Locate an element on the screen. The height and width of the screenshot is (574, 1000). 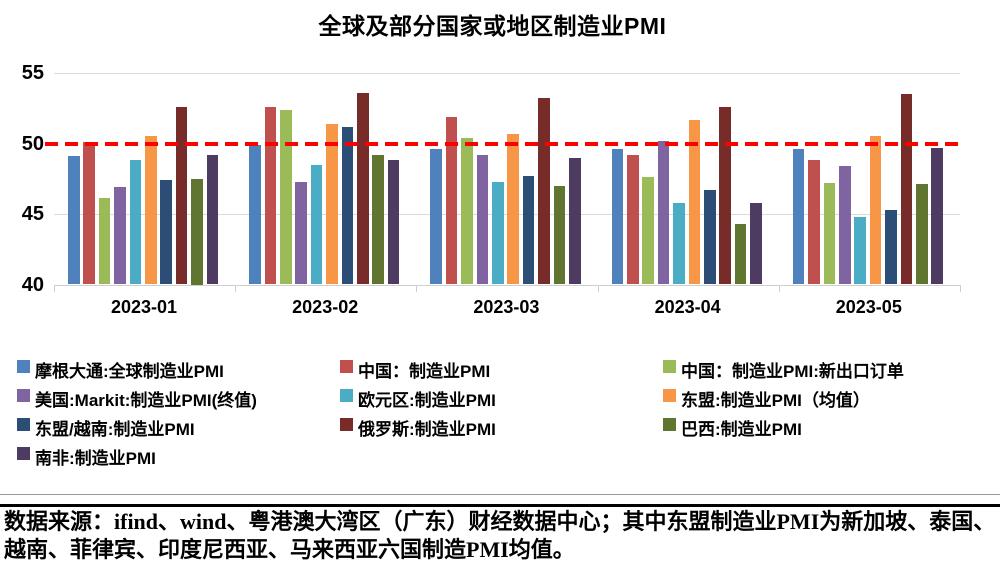
bar-2023-03-s3 is located at coordinates (482, 219).